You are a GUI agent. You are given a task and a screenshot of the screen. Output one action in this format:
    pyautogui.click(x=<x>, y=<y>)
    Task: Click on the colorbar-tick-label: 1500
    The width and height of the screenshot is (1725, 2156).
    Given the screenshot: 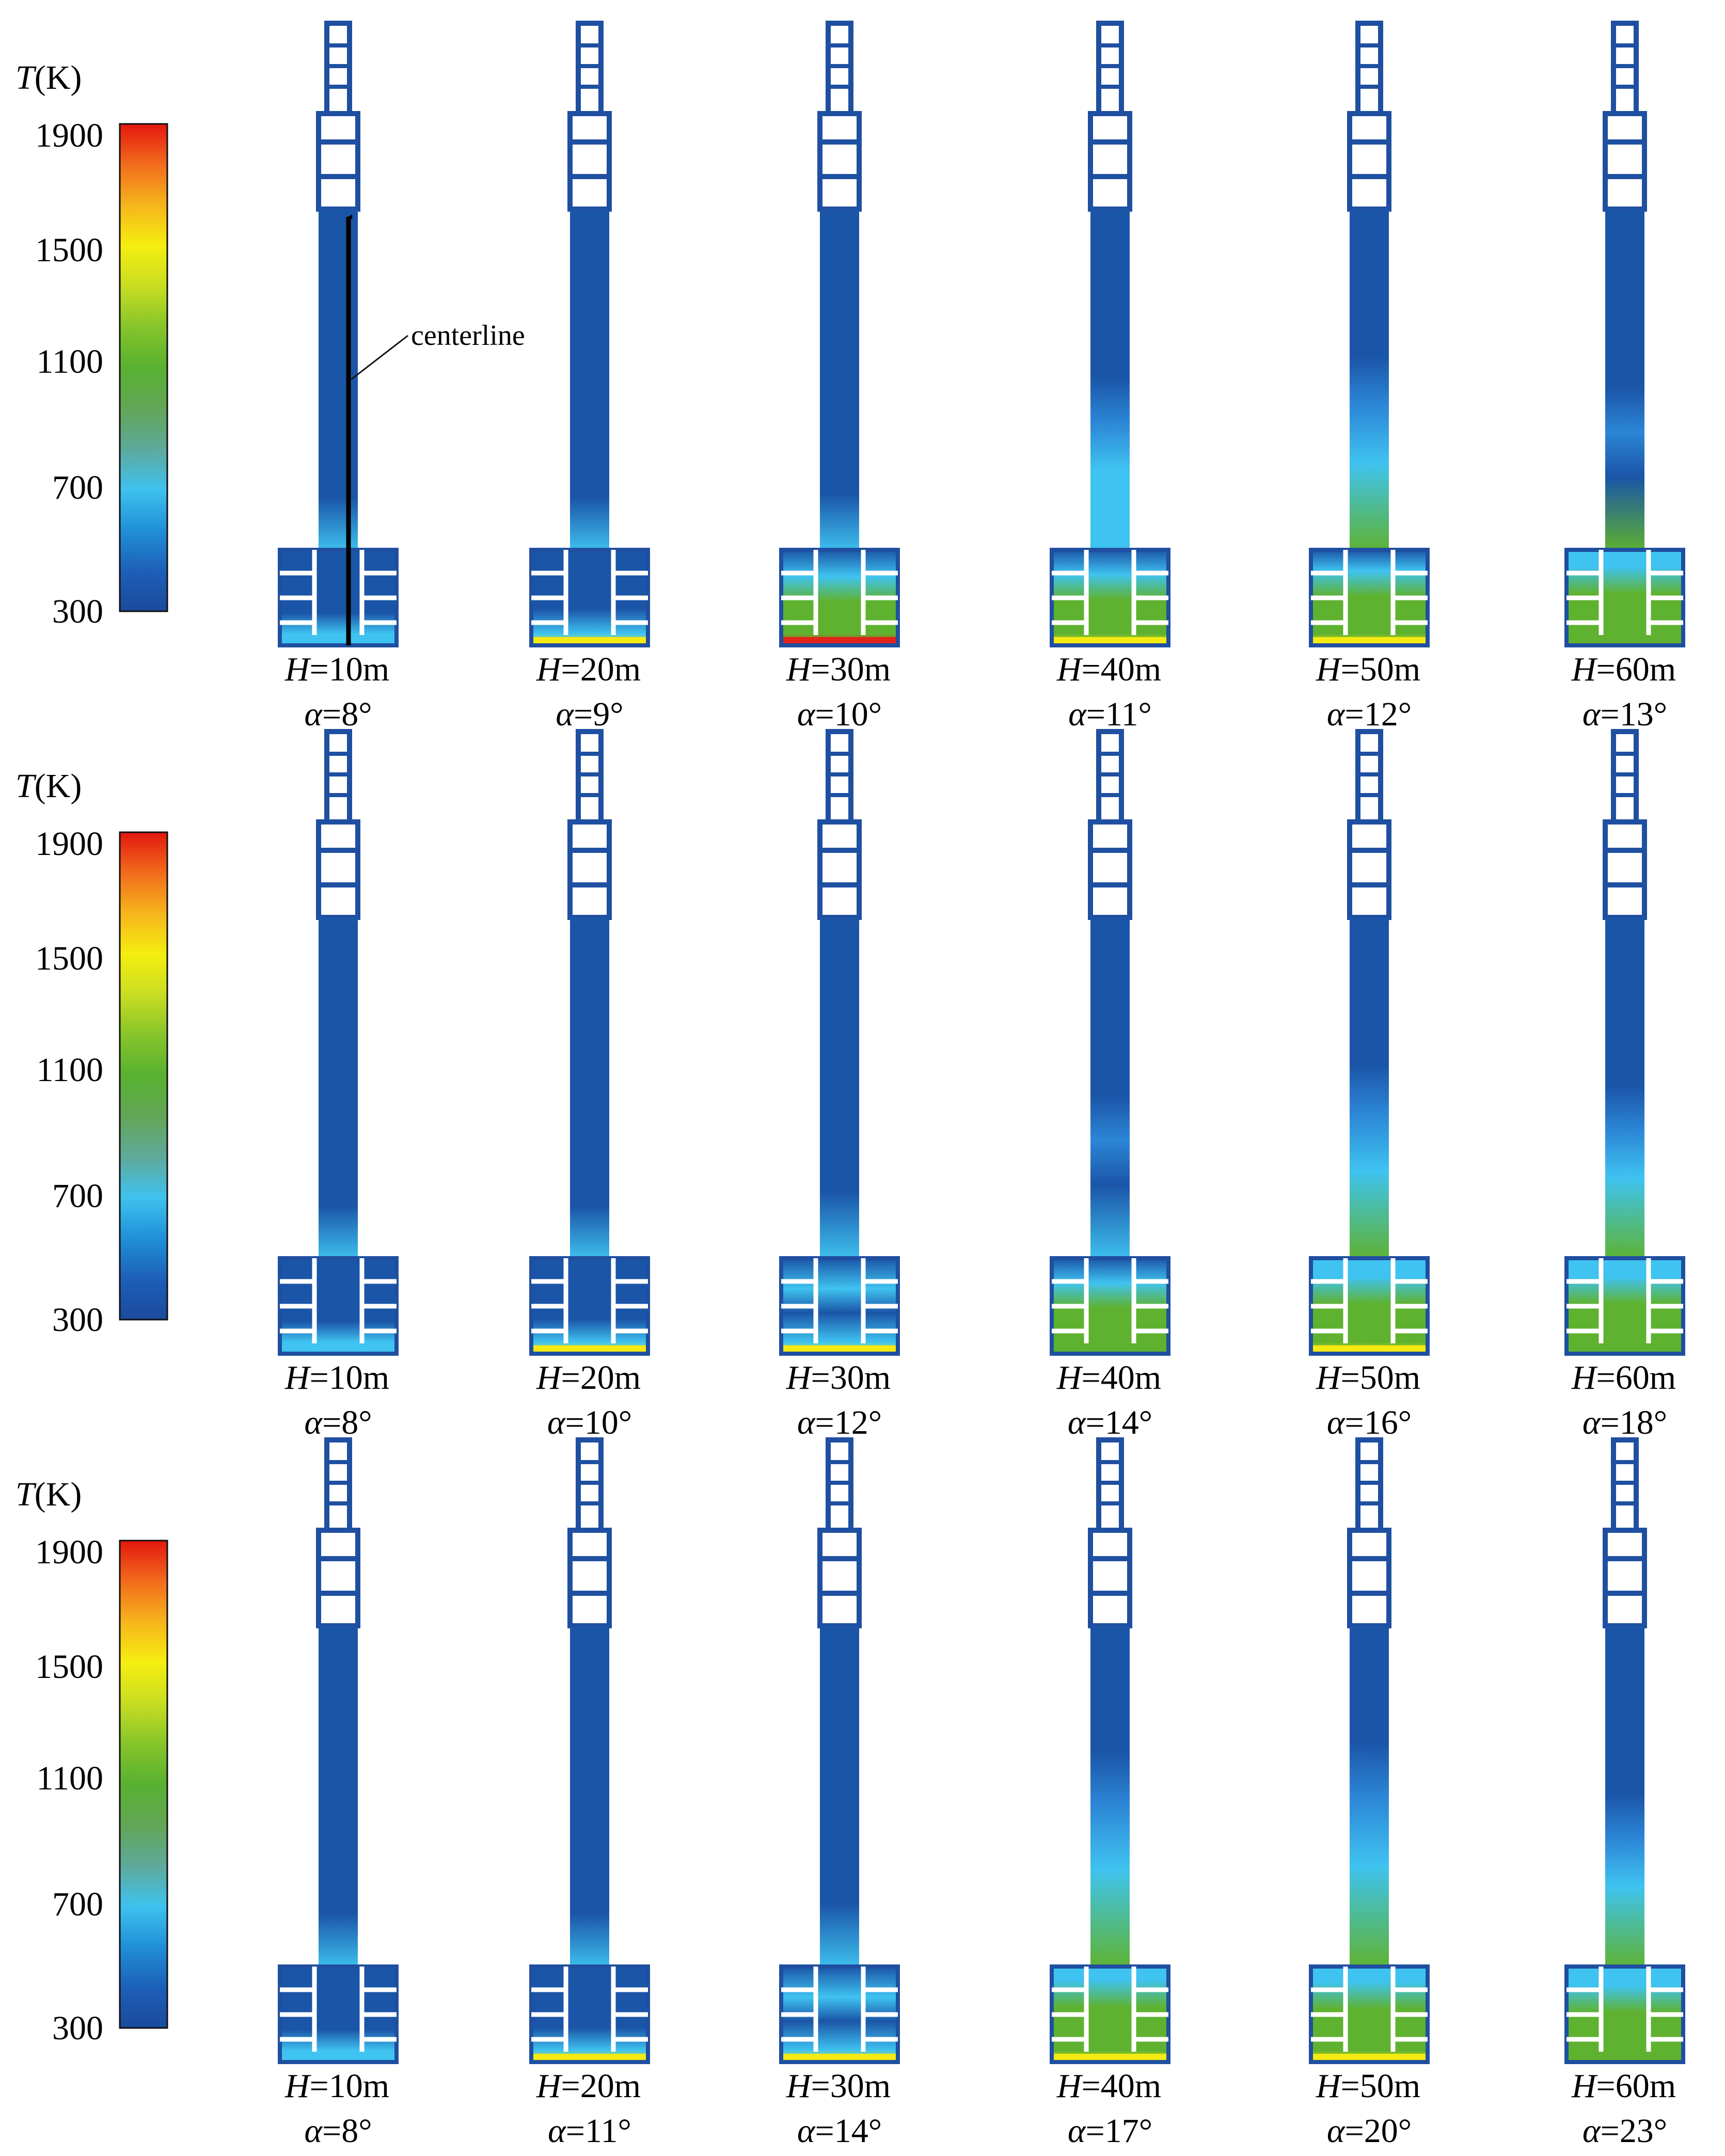 What is the action you would take?
    pyautogui.click(x=69, y=250)
    